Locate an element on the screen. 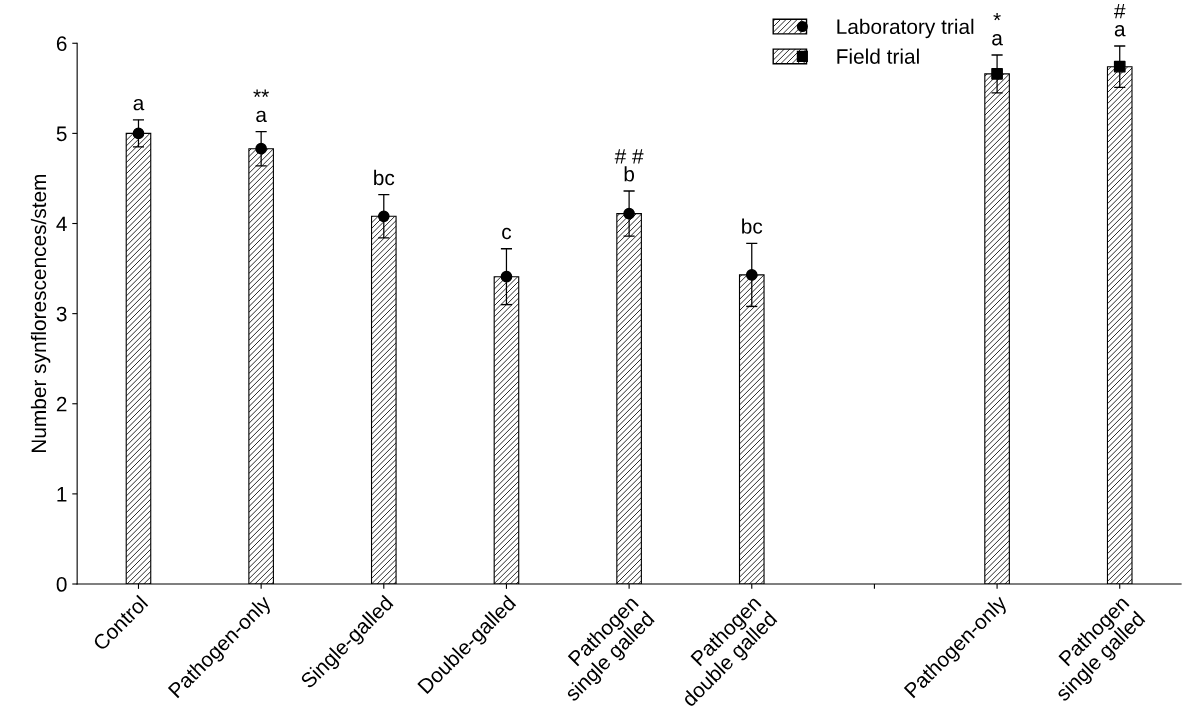 The image size is (1187, 721). y-tick-label: 6 is located at coordinates (61, 44).